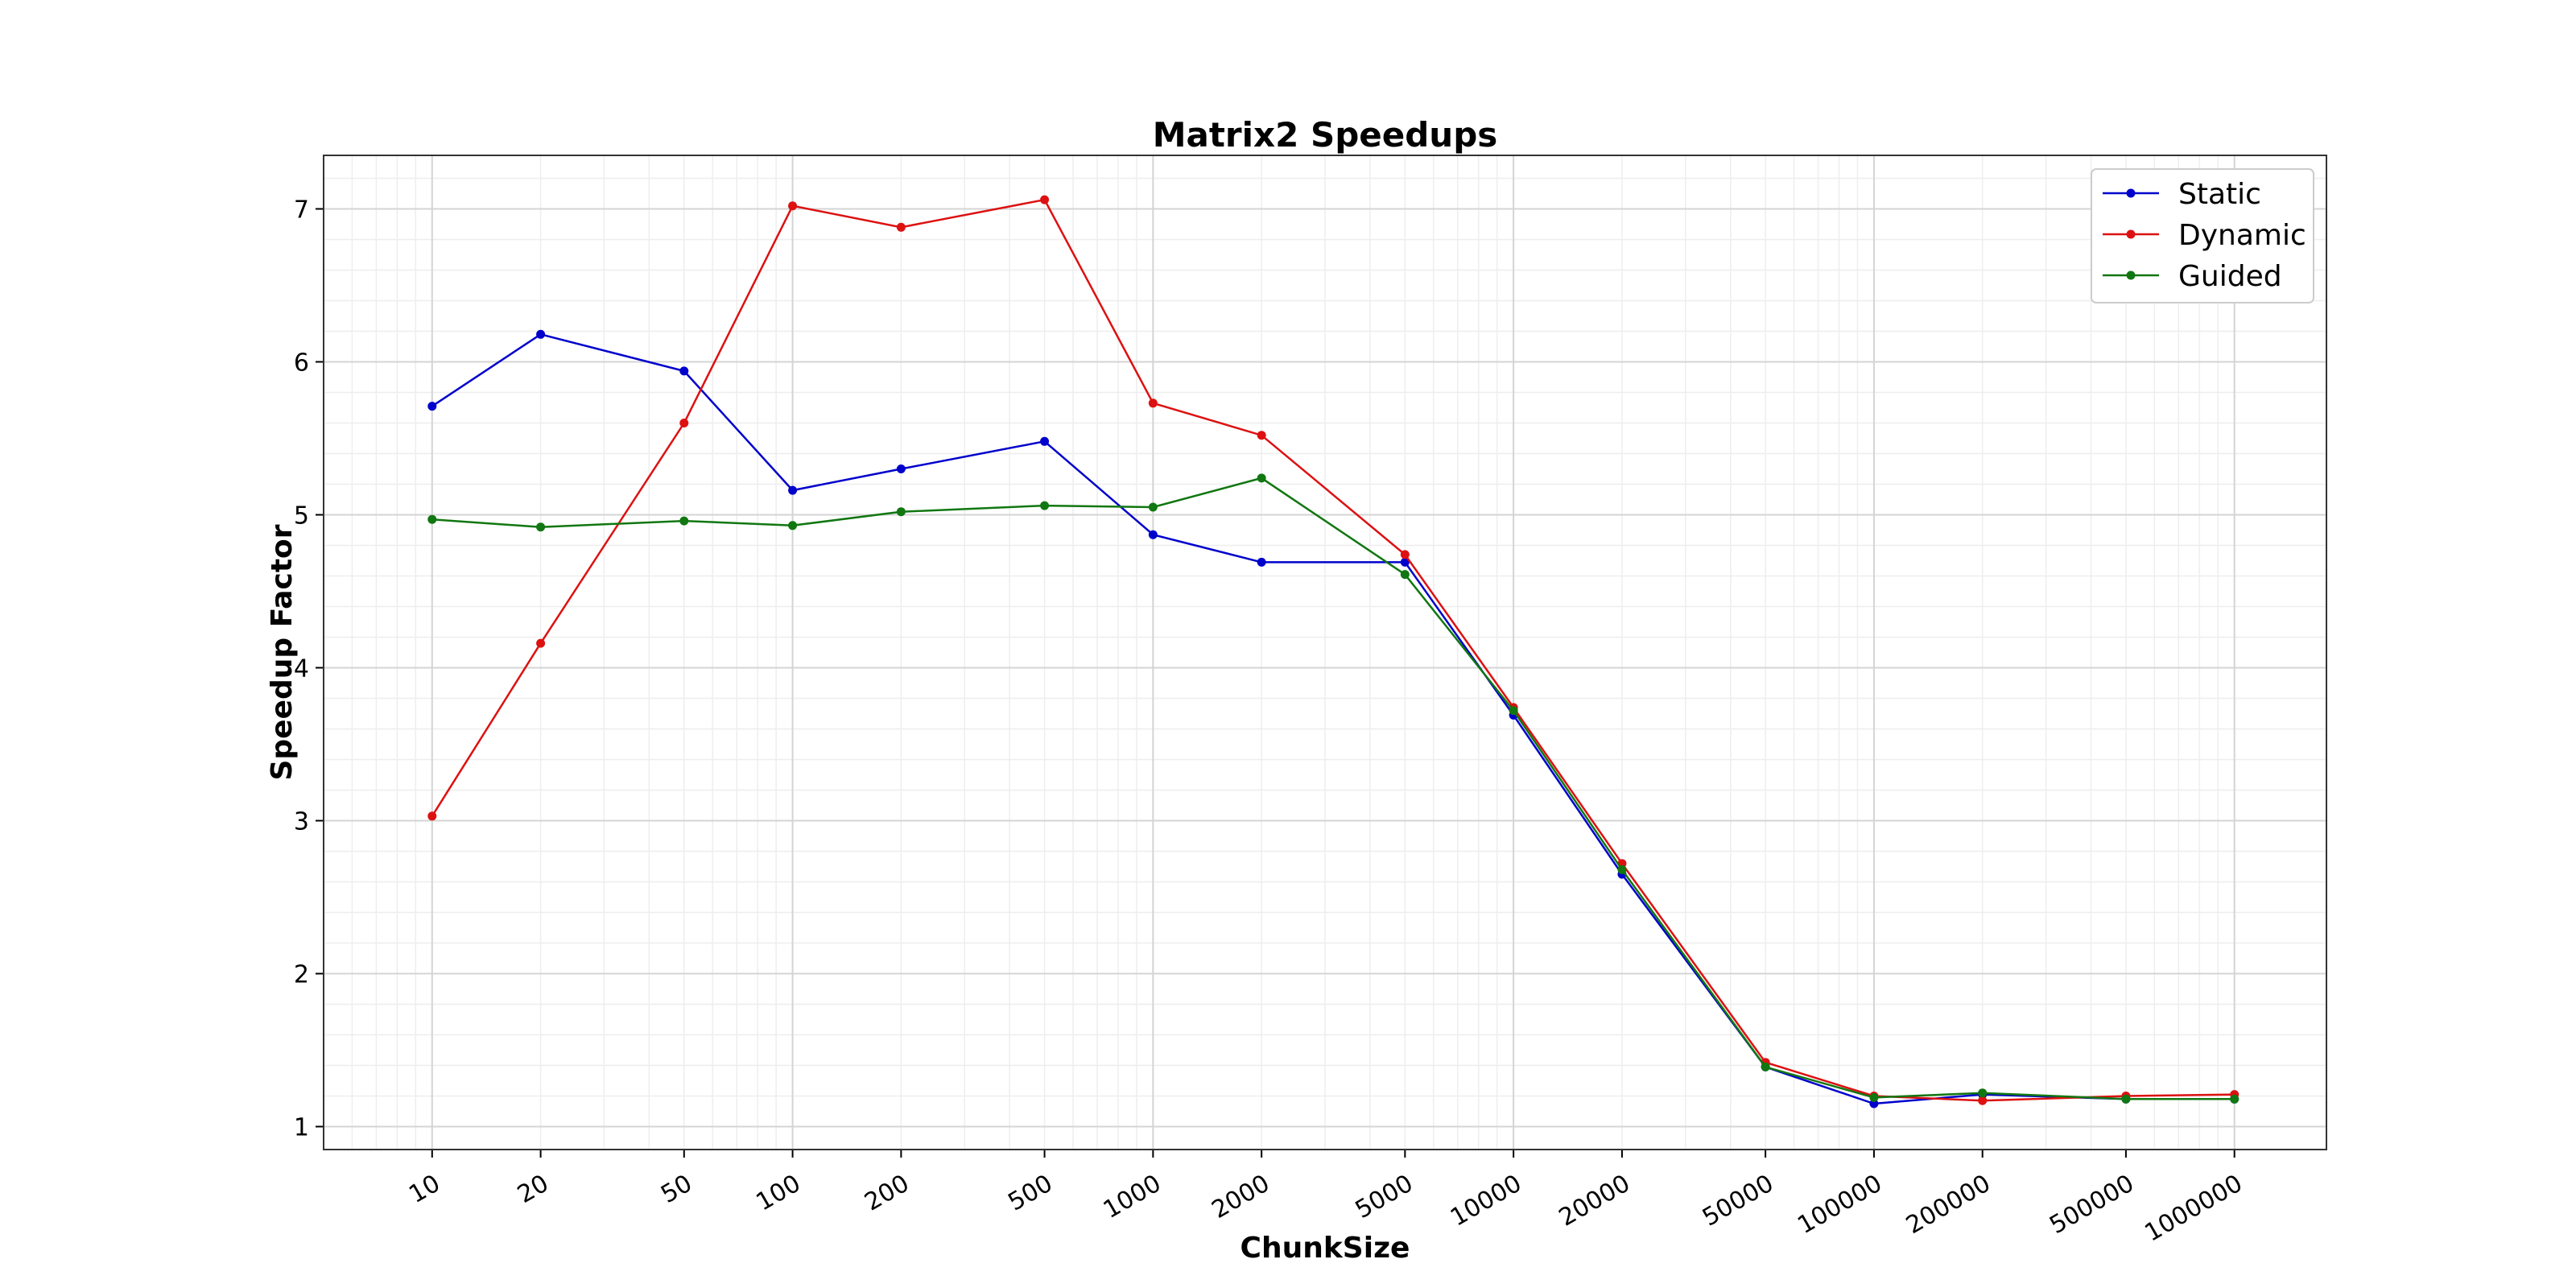 The height and width of the screenshot is (1288, 2576). I want to click on y-tick-label: 5, so click(301, 516).